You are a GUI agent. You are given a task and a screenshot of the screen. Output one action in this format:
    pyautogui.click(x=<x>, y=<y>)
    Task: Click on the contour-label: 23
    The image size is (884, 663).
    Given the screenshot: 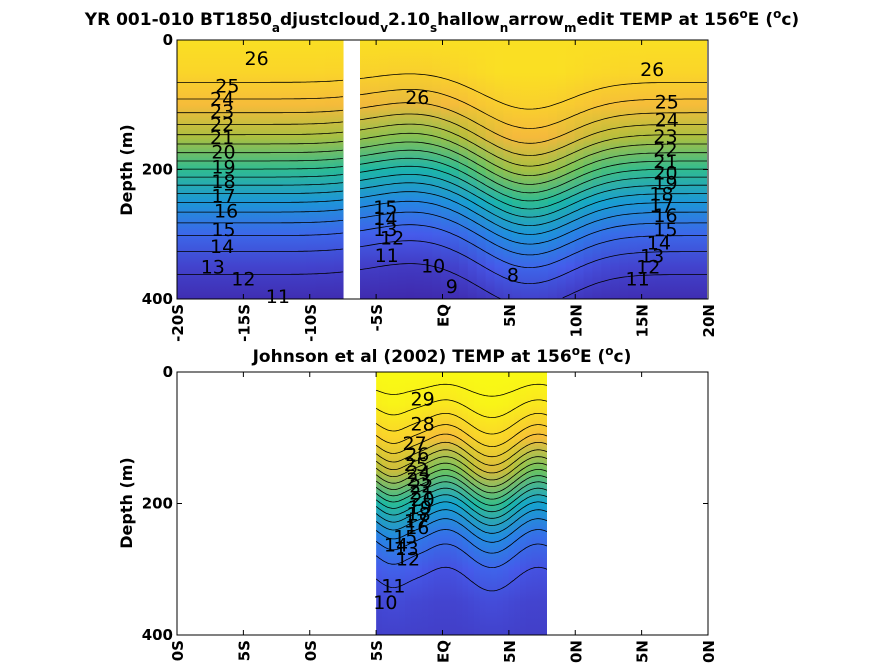 What is the action you would take?
    pyautogui.click(x=419, y=480)
    